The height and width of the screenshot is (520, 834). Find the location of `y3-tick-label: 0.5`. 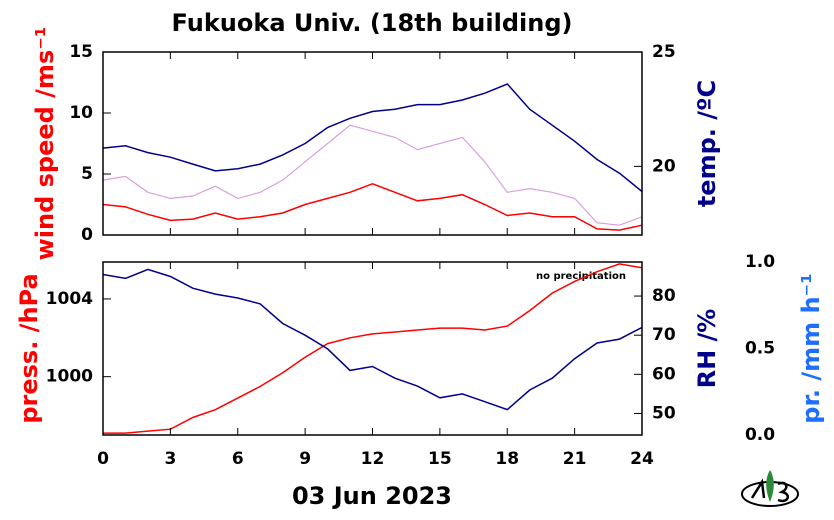

y3-tick-label: 0.5 is located at coordinates (760, 349).